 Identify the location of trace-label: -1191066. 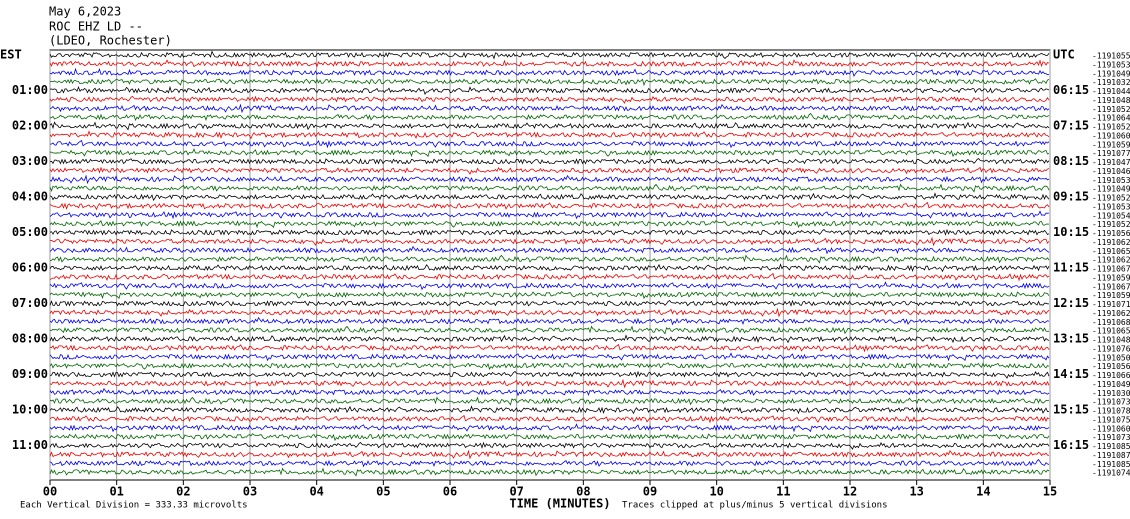
(1111, 375).